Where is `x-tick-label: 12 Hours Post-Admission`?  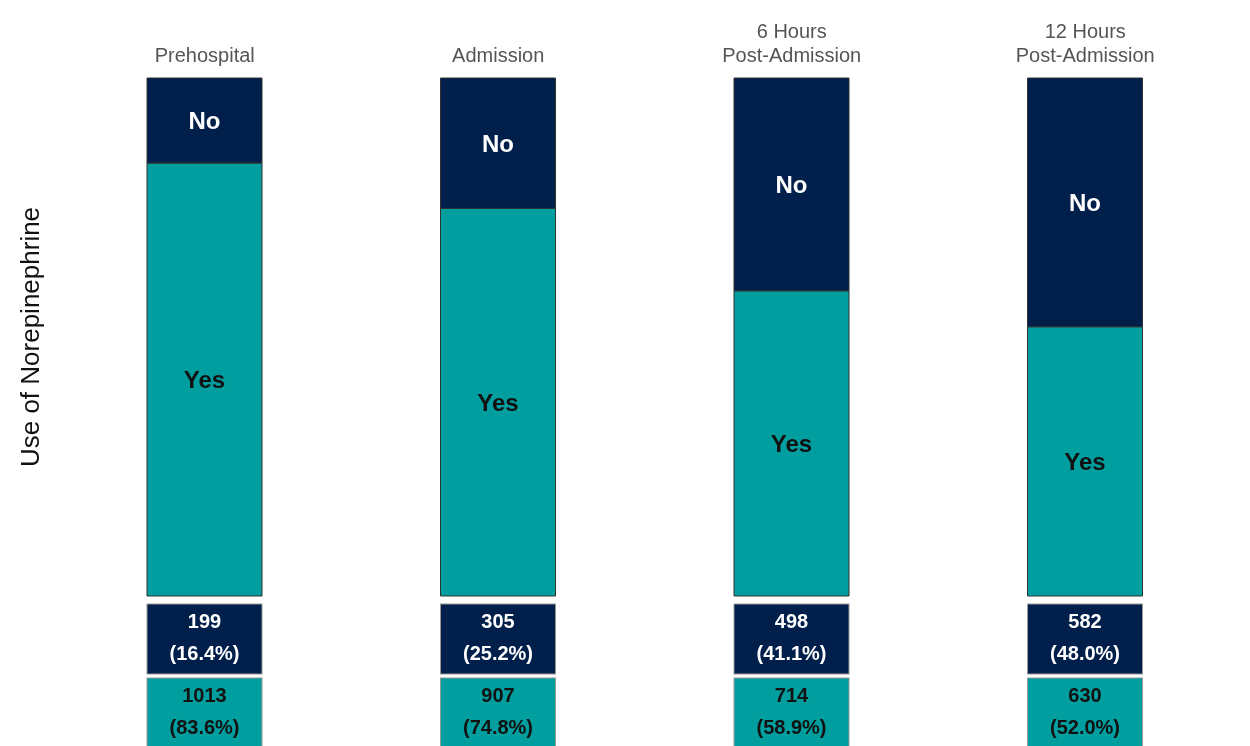
x-tick-label: 12 Hours Post-Admission is located at coordinates (1085, 43).